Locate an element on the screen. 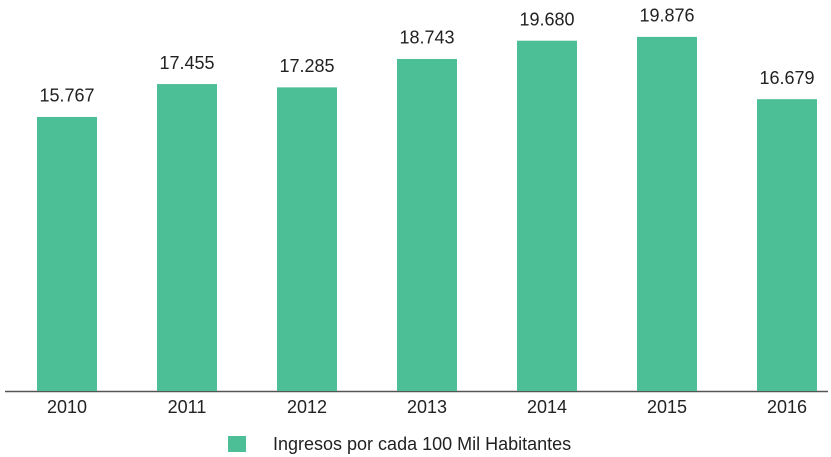 This screenshot has height=457, width=831. x-tick-label: 2010 is located at coordinates (67, 407).